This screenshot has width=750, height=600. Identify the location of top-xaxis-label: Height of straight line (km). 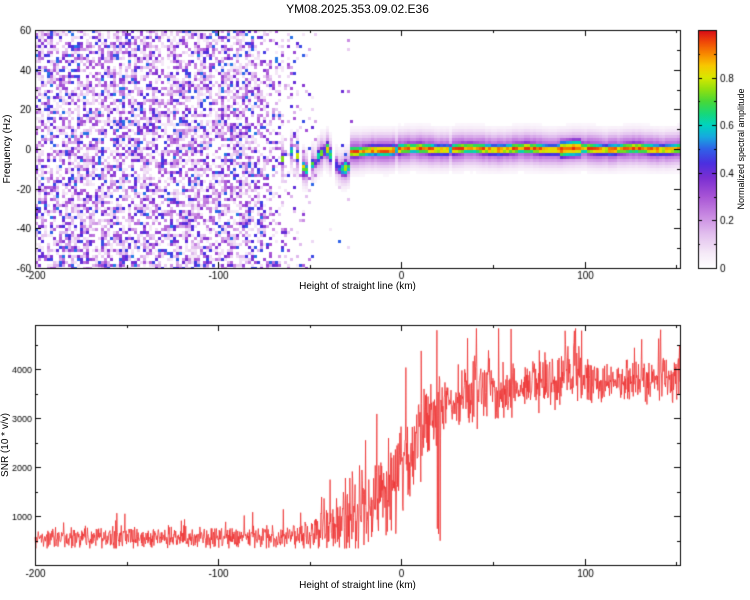
(357, 286).